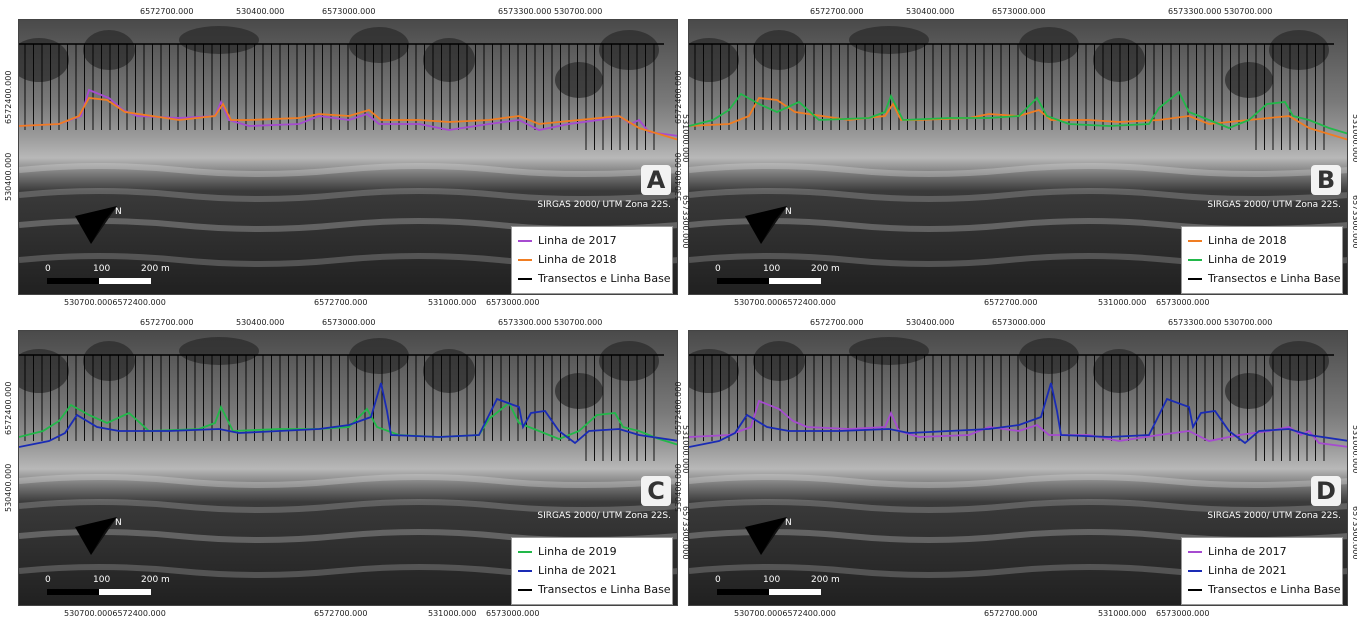 Image resolution: width=1357 pixels, height=624 pixels. What do you see at coordinates (656, 491) in the screenshot?
I see `panel-letter: C` at bounding box center [656, 491].